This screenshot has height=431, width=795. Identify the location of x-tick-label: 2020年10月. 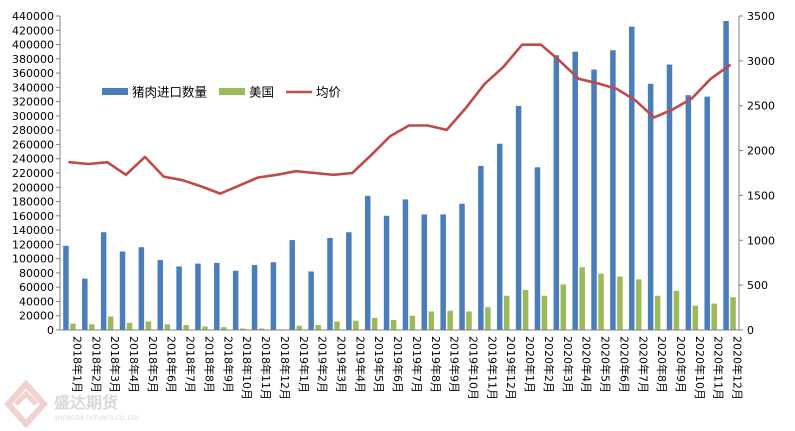
(700, 368).